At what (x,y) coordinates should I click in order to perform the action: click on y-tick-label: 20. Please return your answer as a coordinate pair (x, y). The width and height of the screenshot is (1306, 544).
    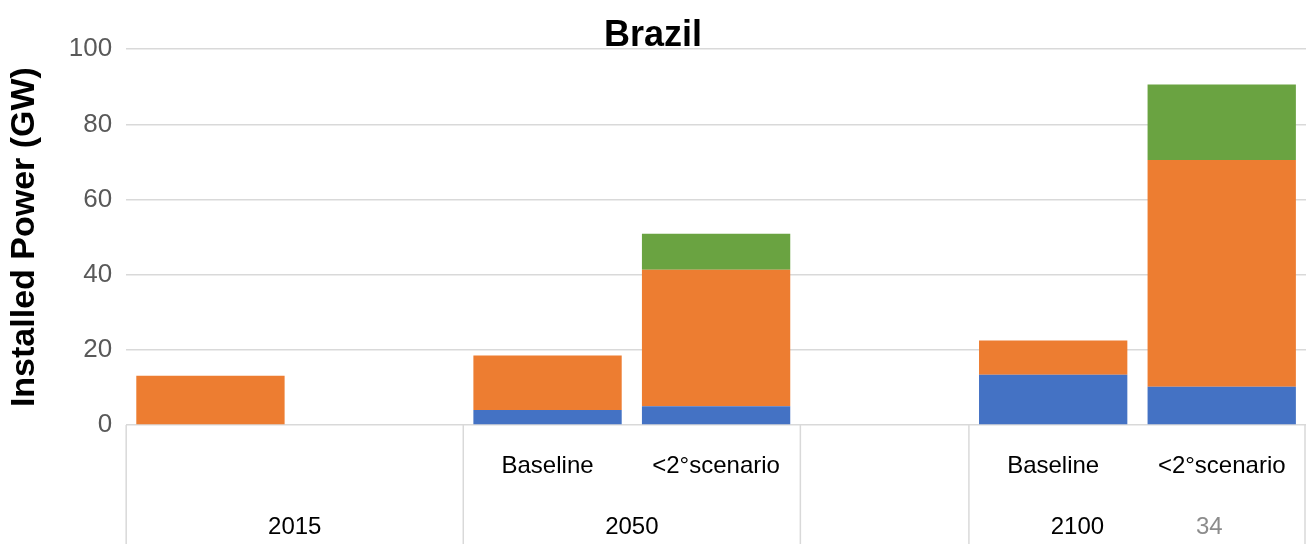
    Looking at the image, I should click on (98, 348).